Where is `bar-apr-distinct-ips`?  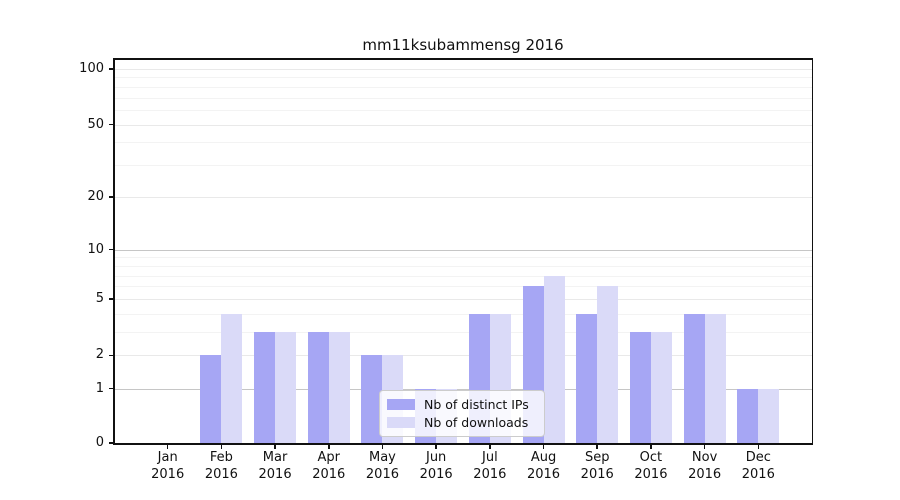 bar-apr-distinct-ips is located at coordinates (318, 387).